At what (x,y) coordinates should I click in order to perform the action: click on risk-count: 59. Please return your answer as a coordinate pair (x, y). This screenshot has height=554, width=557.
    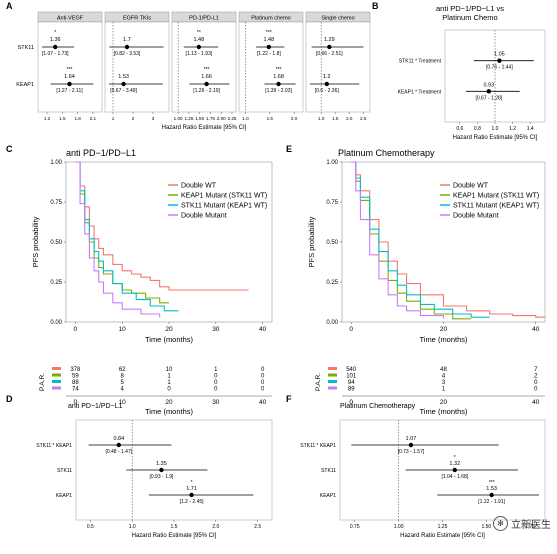
    Looking at the image, I should click on (75, 377).